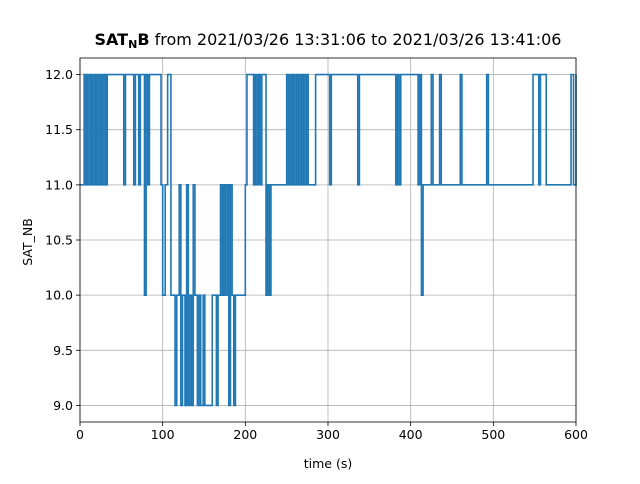  Describe the element at coordinates (80, 434) in the screenshot. I see `x-tick-label: 0` at that location.